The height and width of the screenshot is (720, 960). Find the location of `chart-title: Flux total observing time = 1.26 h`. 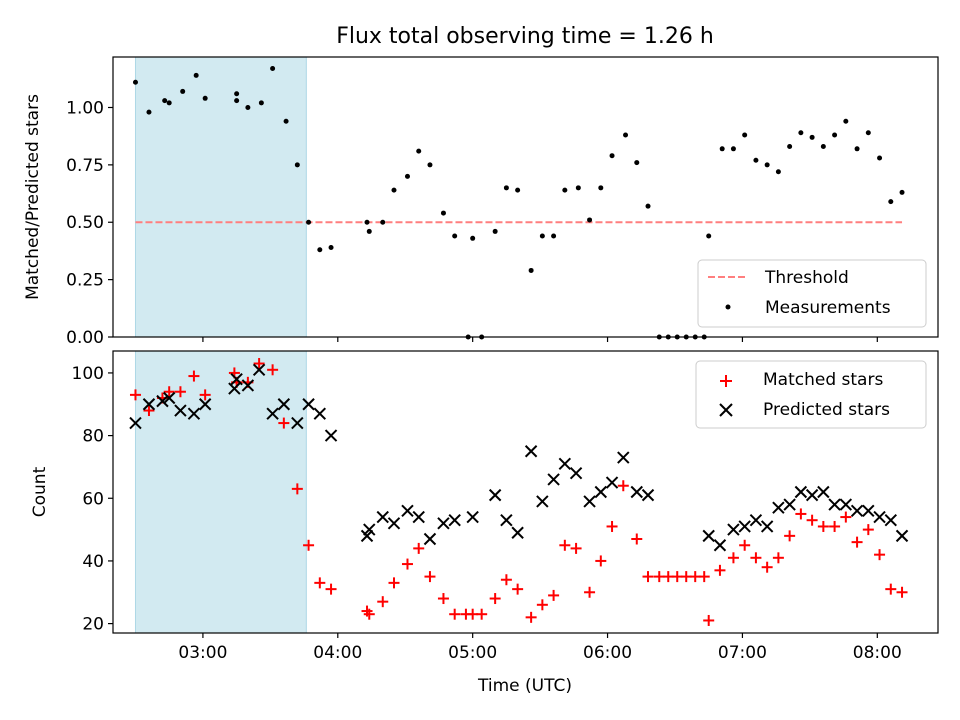

chart-title: Flux total observing time = 1.26 h is located at coordinates (525, 36).